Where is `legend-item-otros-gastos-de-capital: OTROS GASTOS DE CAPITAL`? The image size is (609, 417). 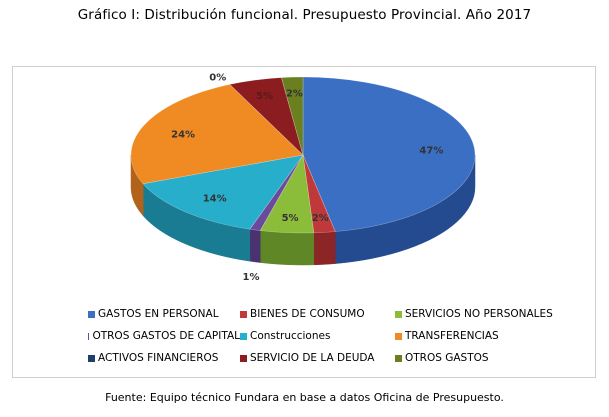 legend-item-otros-gastos-de-capital: OTROS GASTOS DE CAPITAL is located at coordinates (164, 336).